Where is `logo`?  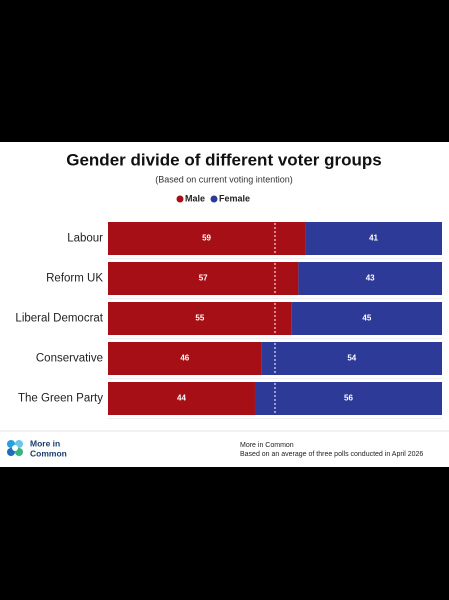
logo is located at coordinates (15, 448).